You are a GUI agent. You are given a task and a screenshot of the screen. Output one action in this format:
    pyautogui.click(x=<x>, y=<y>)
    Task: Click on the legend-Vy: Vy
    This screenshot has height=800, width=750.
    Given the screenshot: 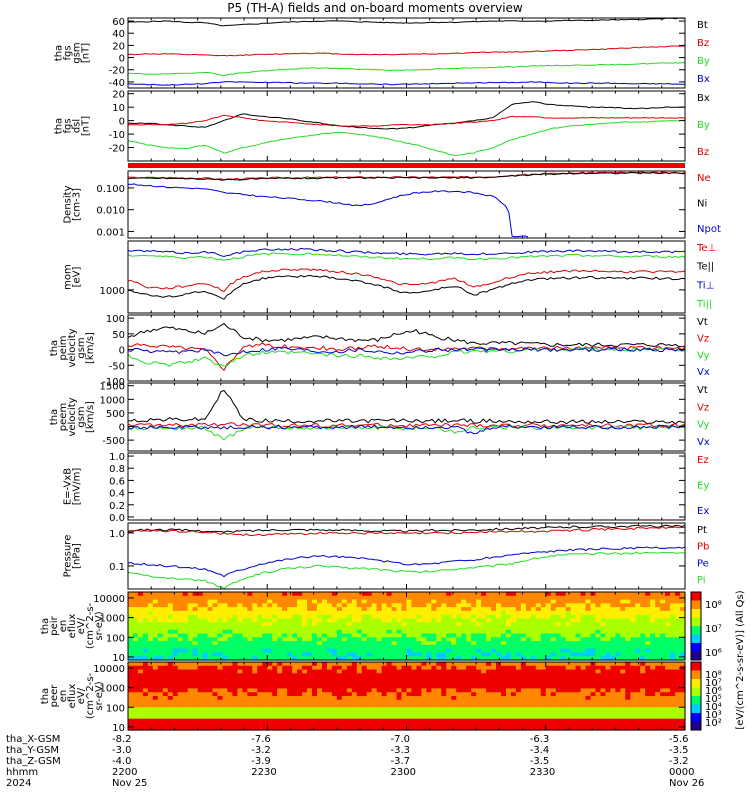 What is the action you would take?
    pyautogui.click(x=703, y=355)
    